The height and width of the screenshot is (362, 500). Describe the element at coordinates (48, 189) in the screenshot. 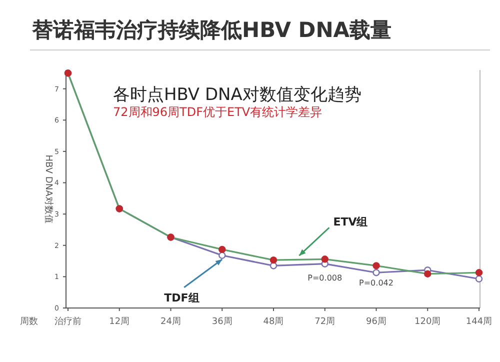

I see `y-axis-title: HBV DNA对数值` at that location.